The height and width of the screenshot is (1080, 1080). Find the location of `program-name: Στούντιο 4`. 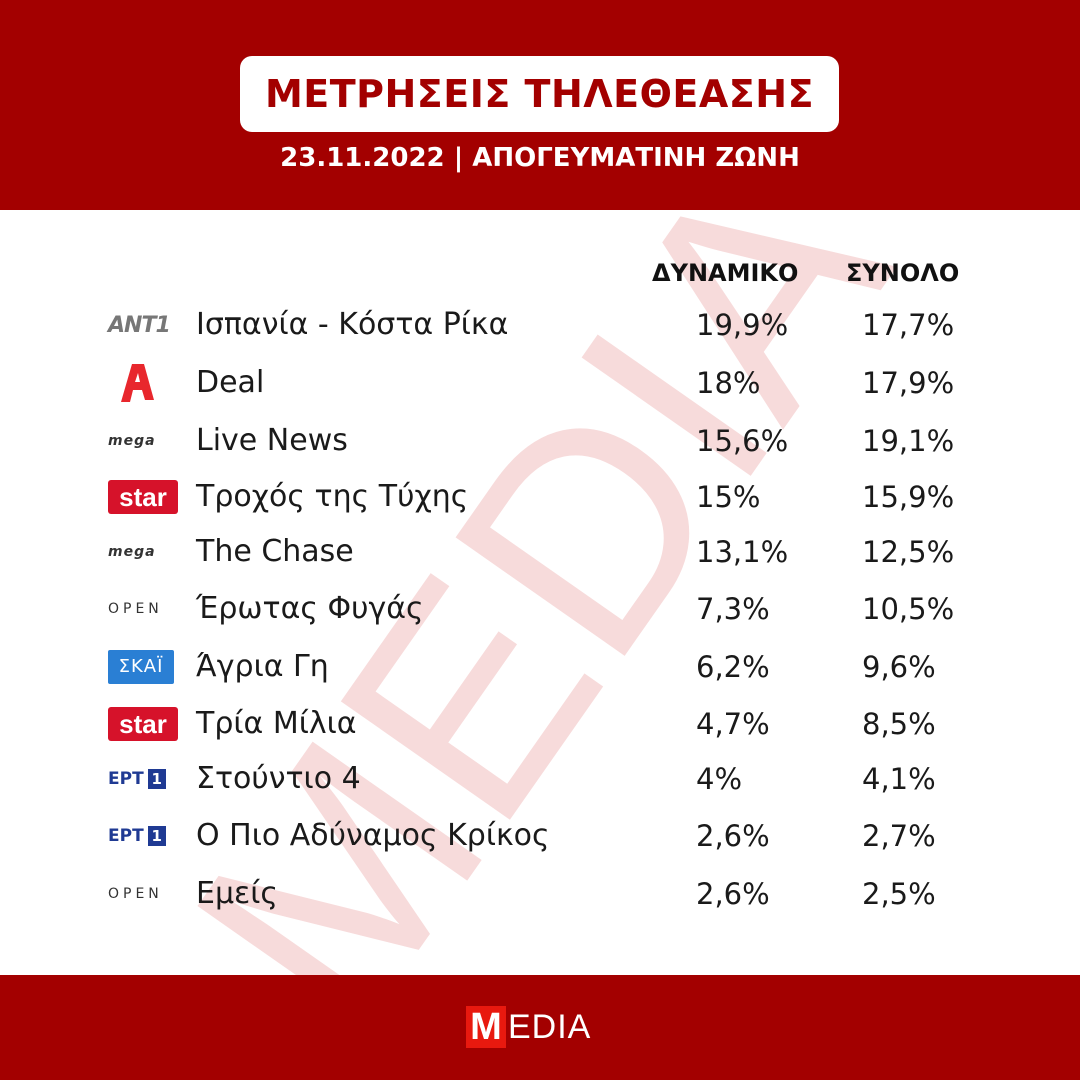

program-name: Στούντιο 4 is located at coordinates (278, 778).